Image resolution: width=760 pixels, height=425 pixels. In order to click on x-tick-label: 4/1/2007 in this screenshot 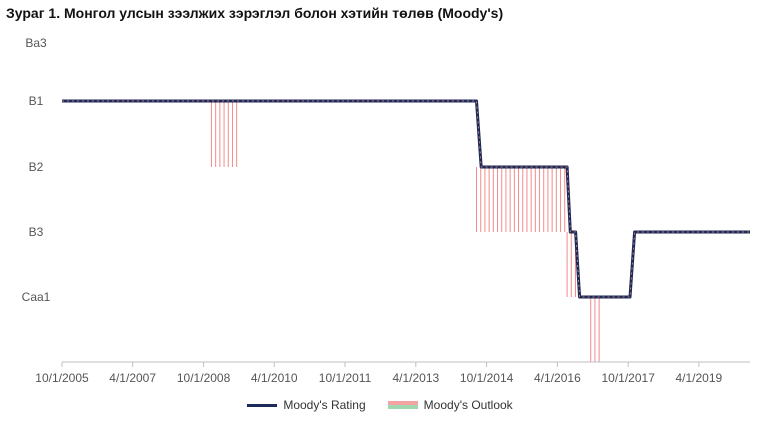, I will do `click(132, 378)`.